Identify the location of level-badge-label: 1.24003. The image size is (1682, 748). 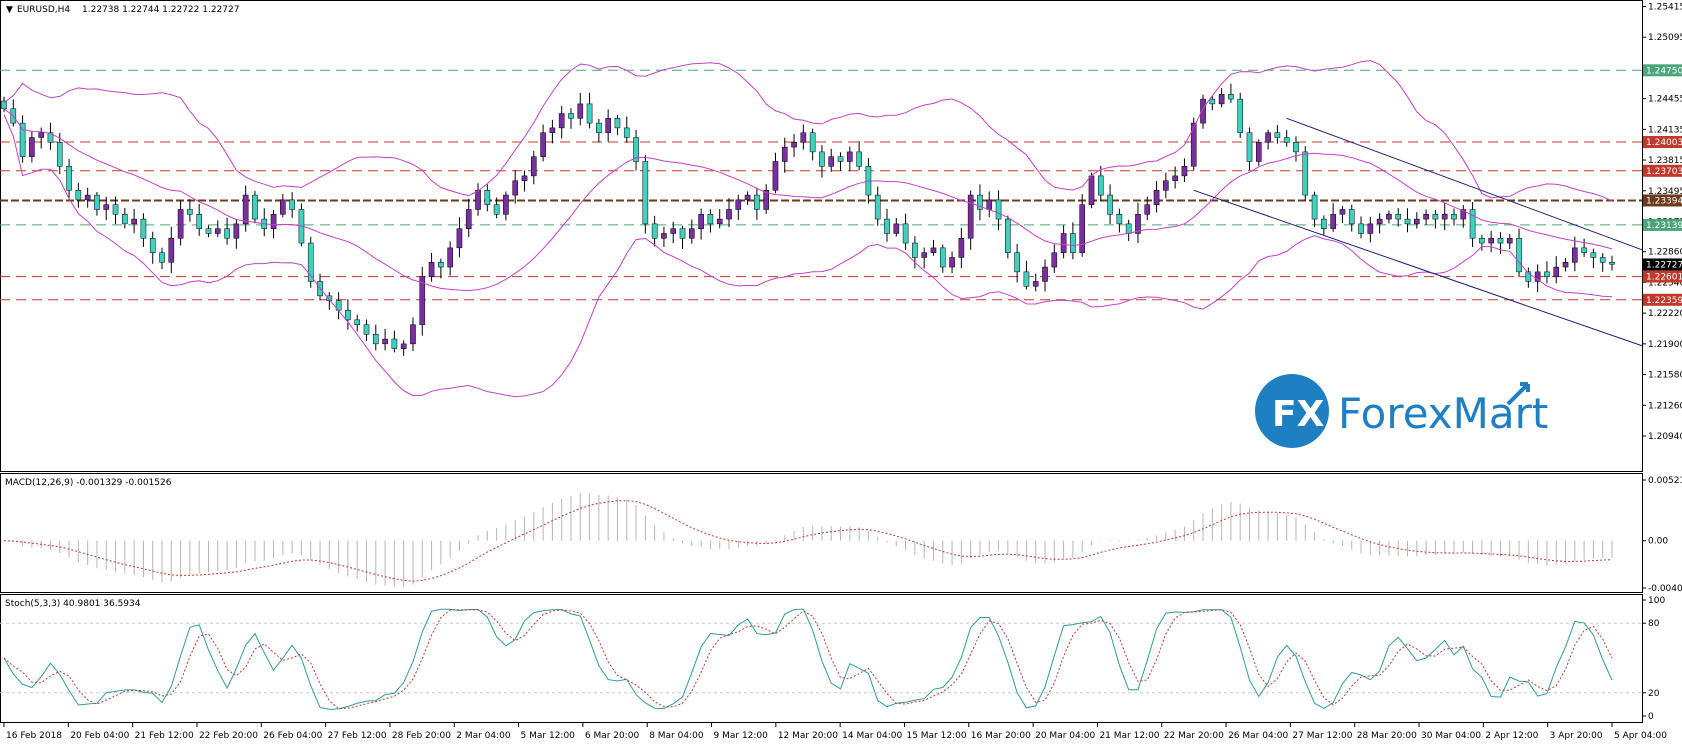
(1664, 143).